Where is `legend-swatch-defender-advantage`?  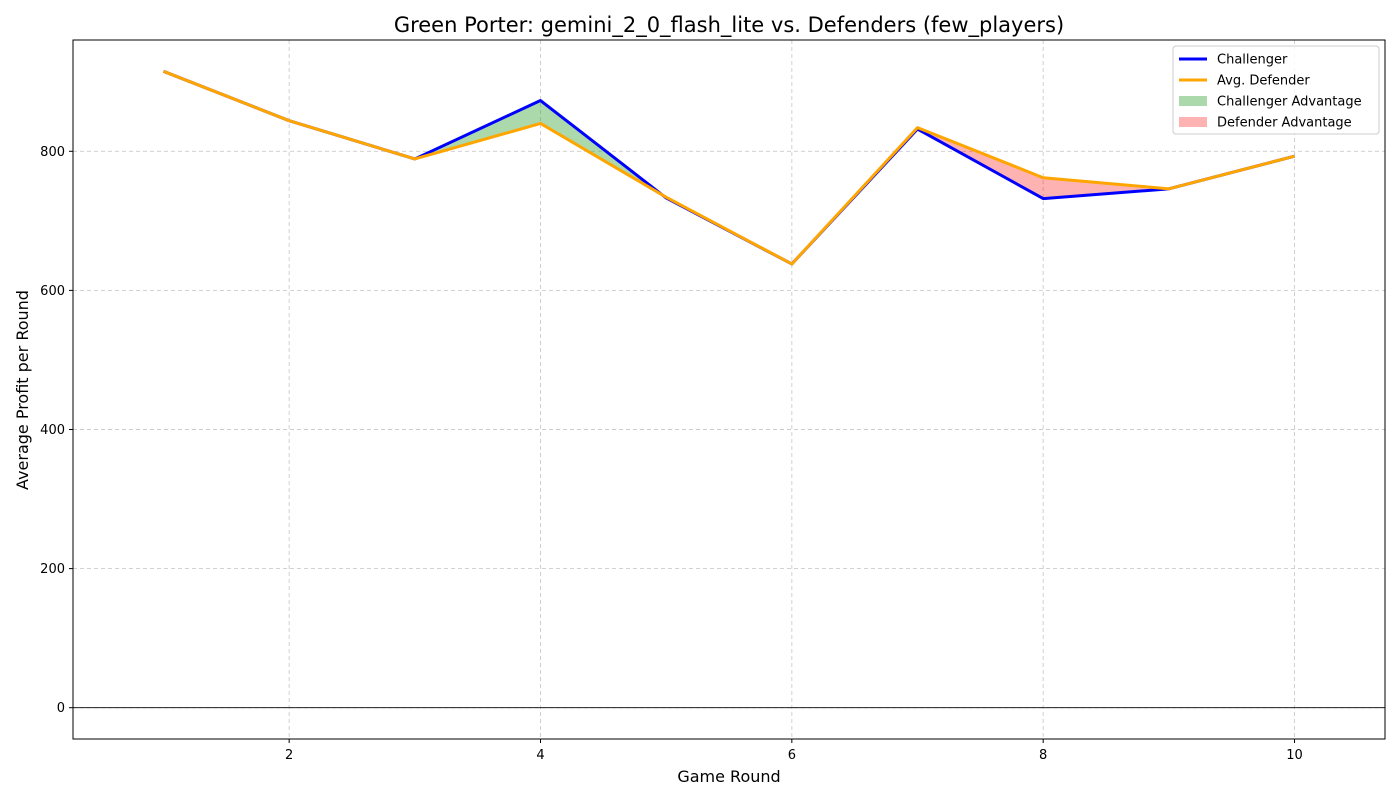
legend-swatch-defender-advantage is located at coordinates (1193, 122).